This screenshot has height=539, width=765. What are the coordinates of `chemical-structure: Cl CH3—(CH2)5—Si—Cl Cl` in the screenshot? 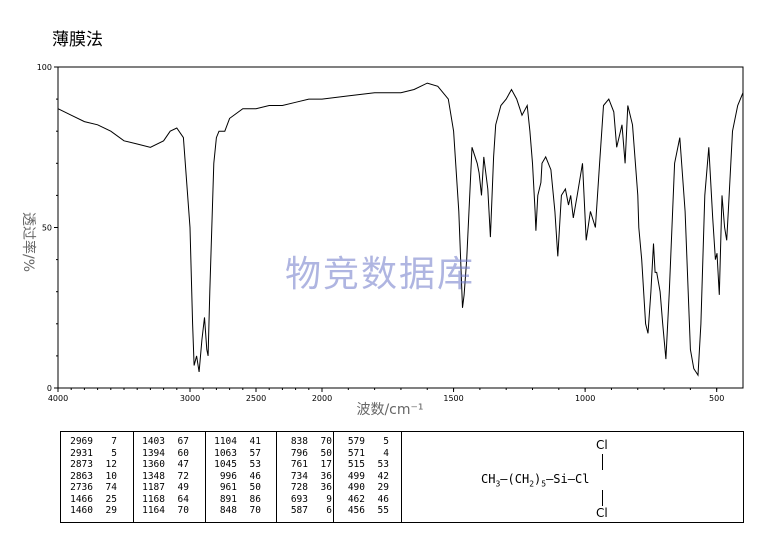 It's located at (573, 477).